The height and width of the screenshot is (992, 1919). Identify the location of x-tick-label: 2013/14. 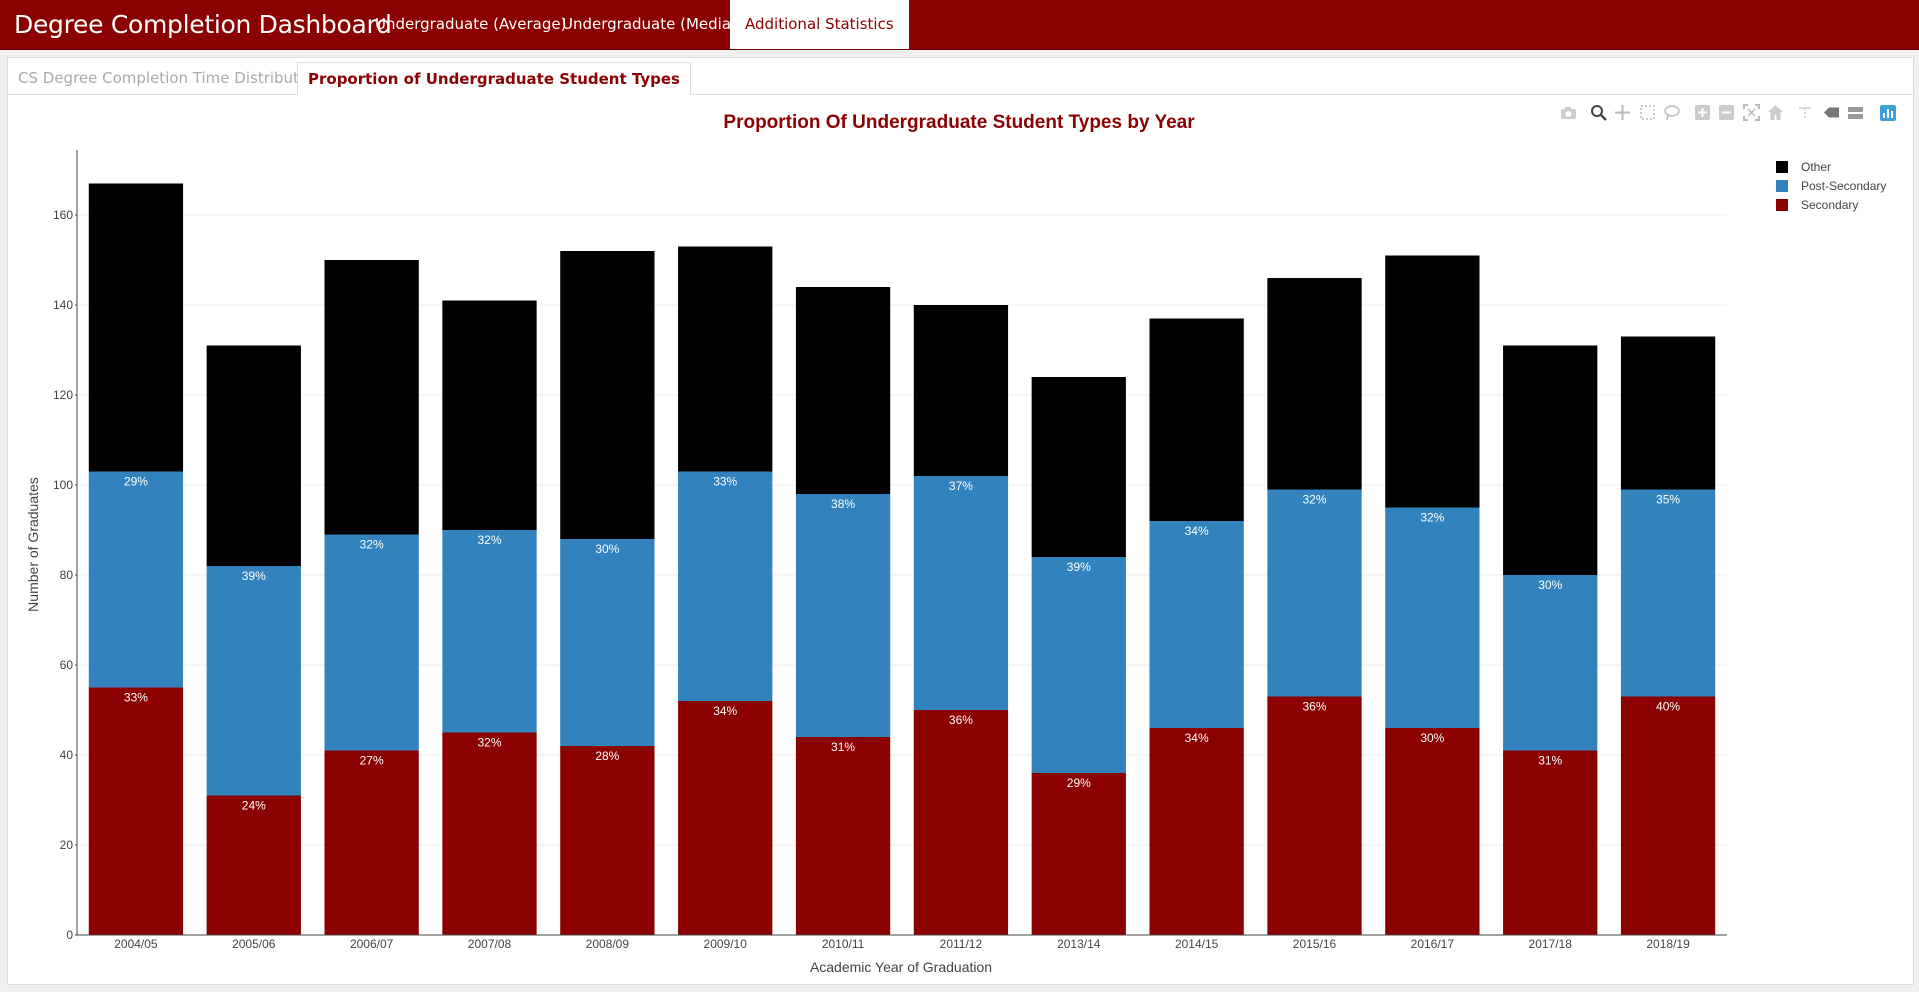
(1079, 944).